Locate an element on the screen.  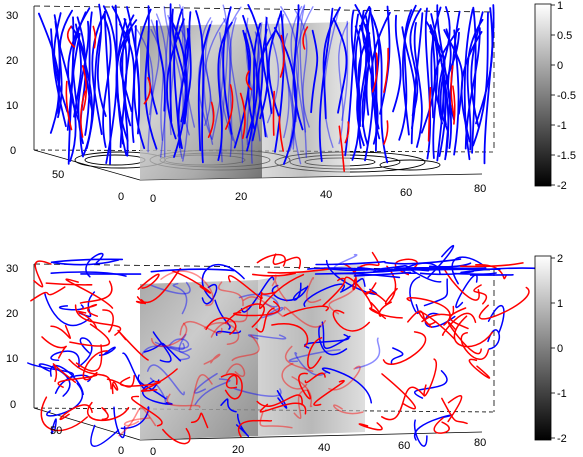
x-tick-label: 20 is located at coordinates (238, 450).